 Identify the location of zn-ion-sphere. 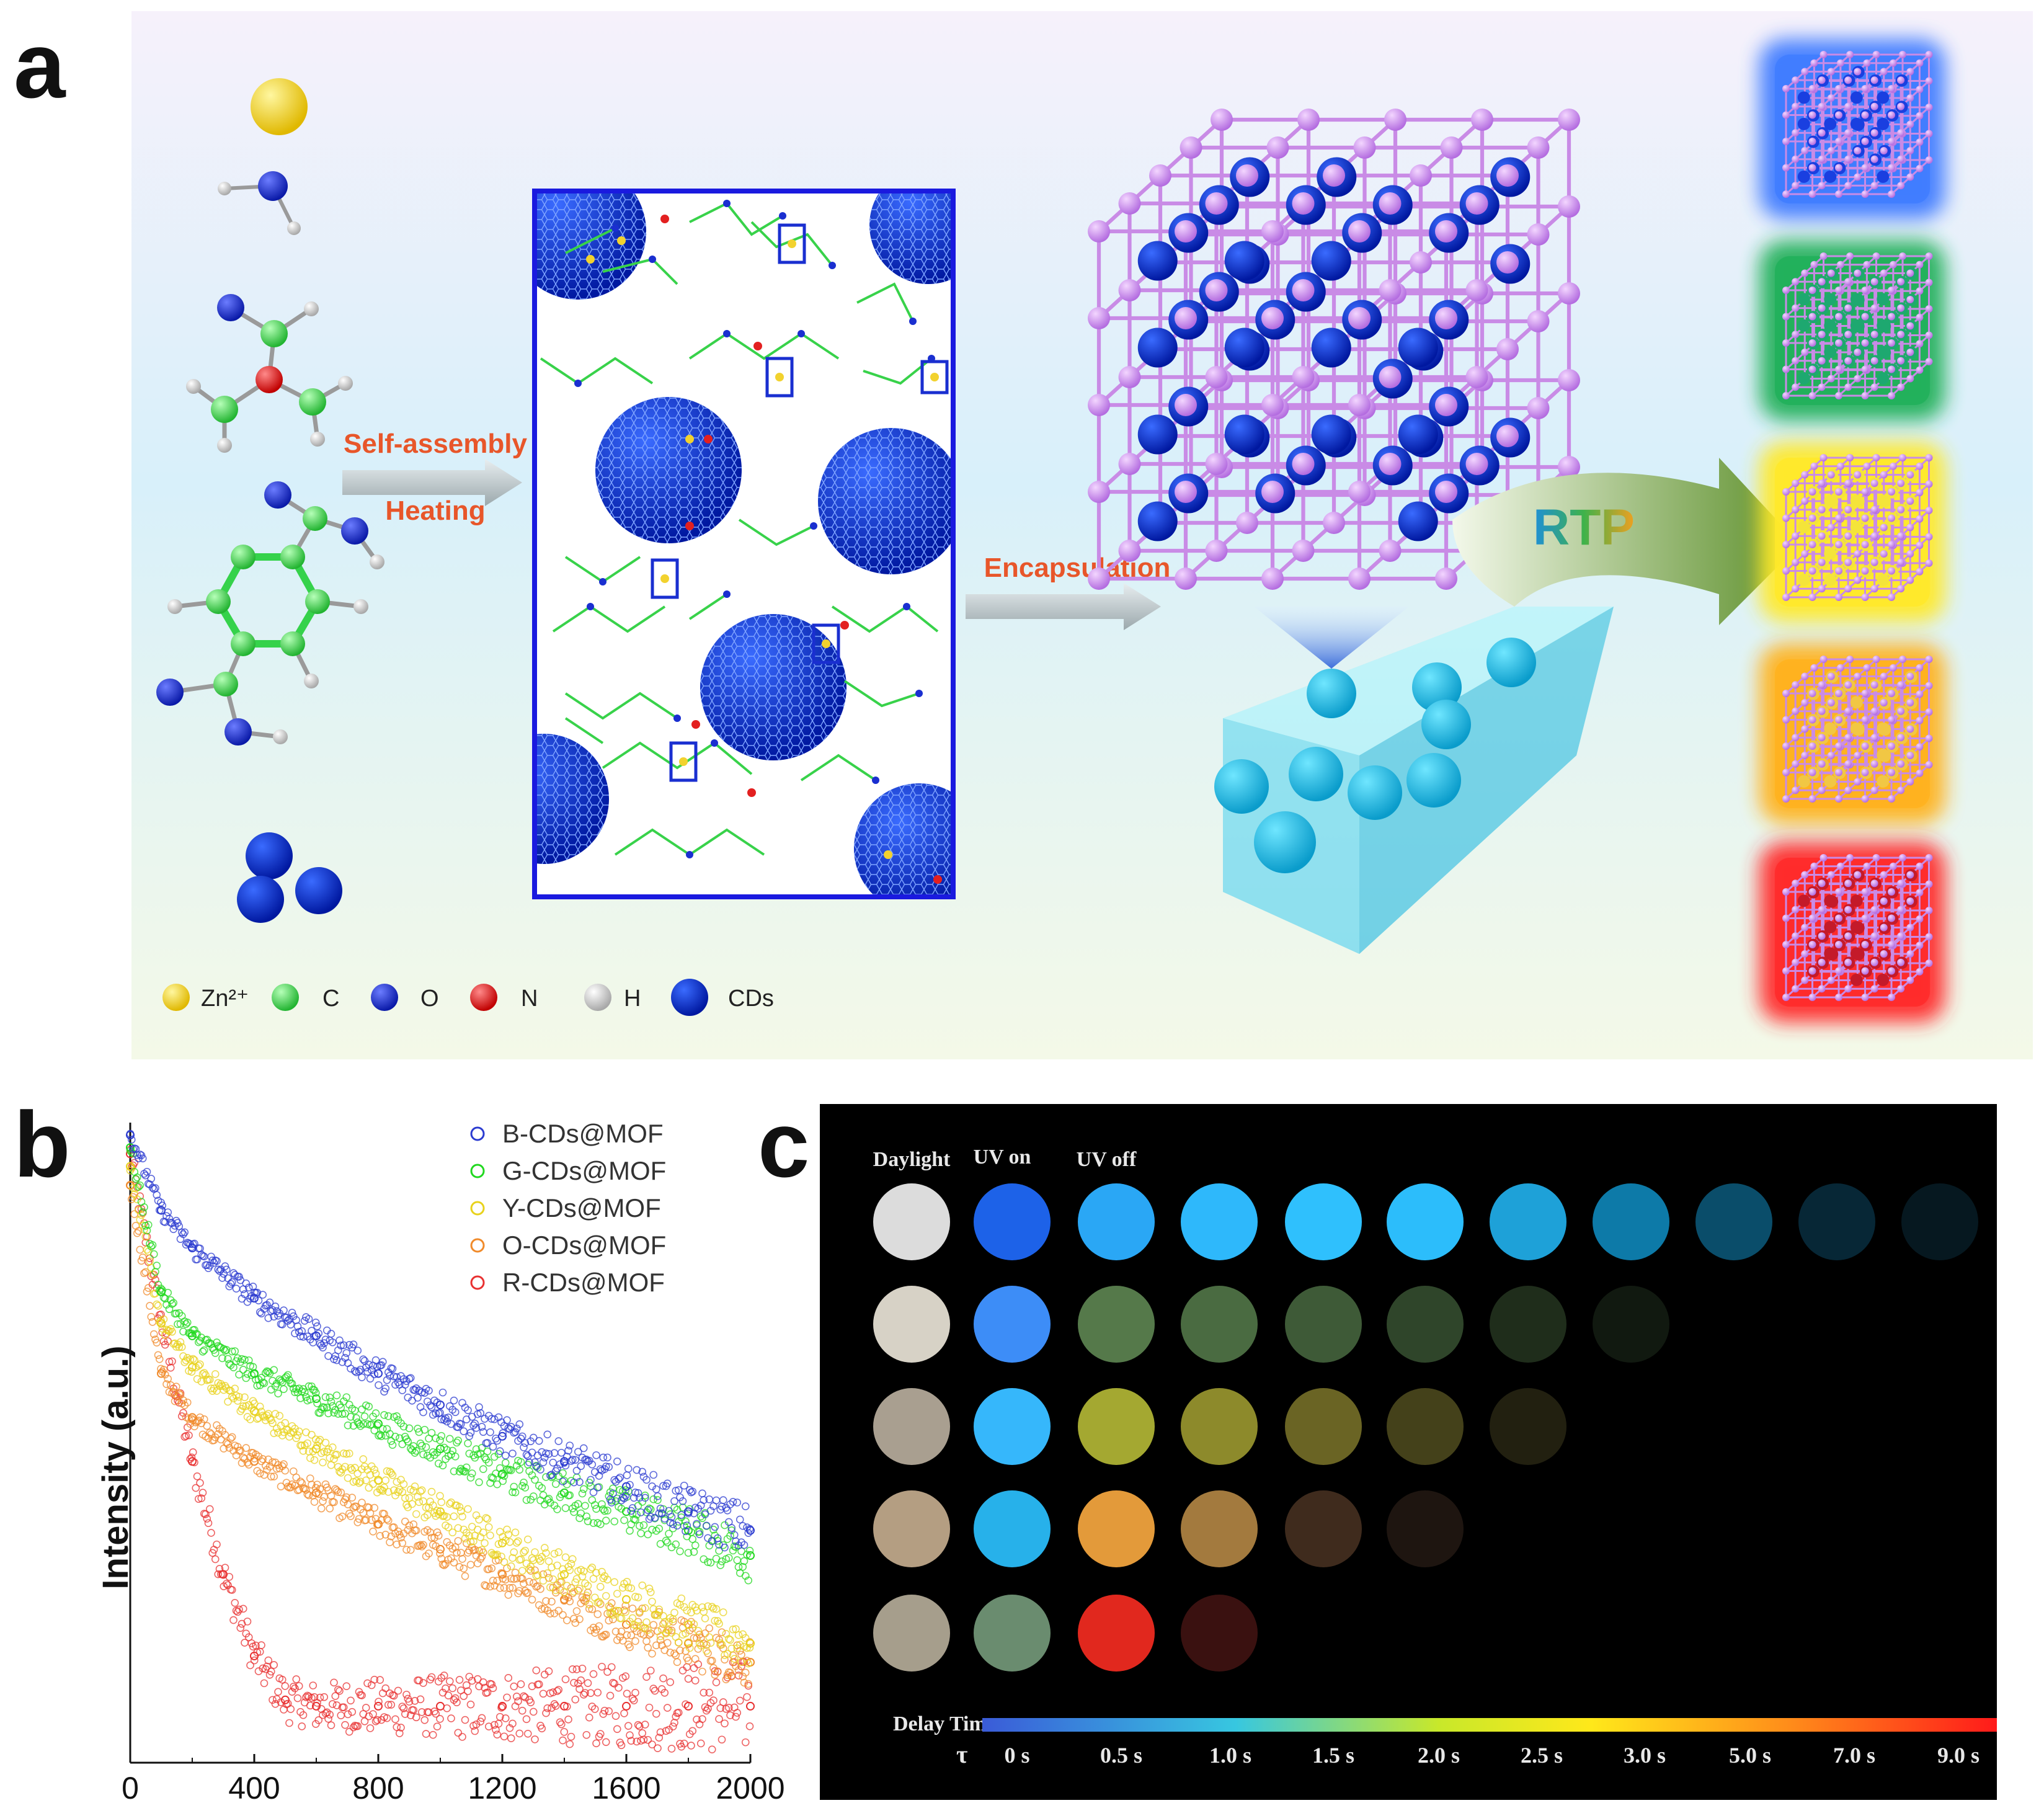
(279, 106).